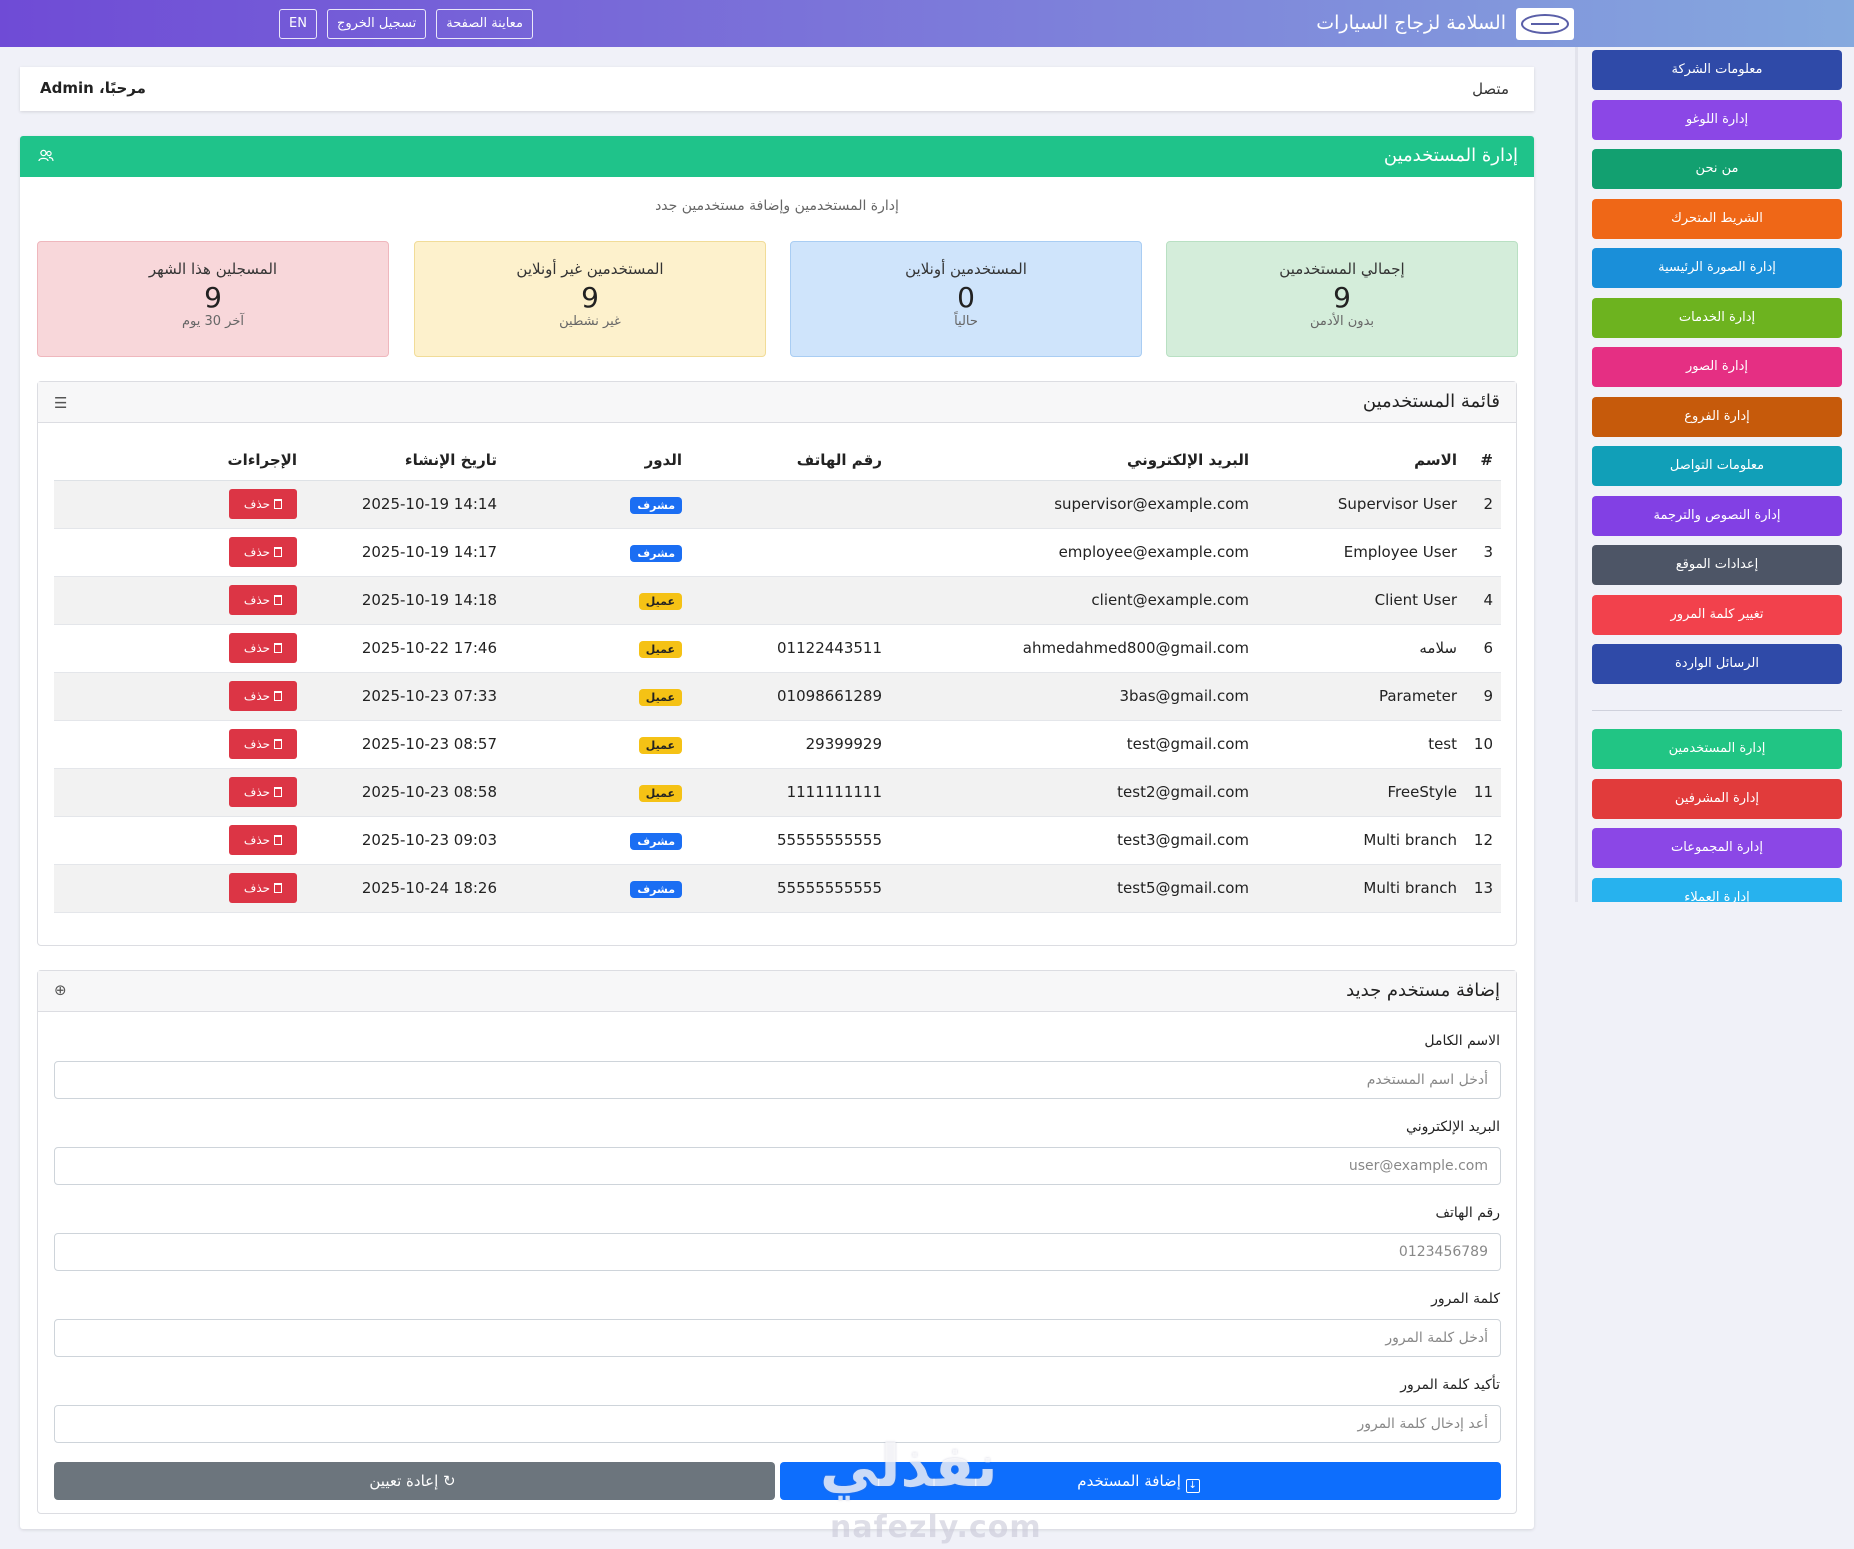 This screenshot has height=1549, width=1854. Describe the element at coordinates (1073, 792) in the screenshot. I see `cell-email: test2@gmail.com` at that location.